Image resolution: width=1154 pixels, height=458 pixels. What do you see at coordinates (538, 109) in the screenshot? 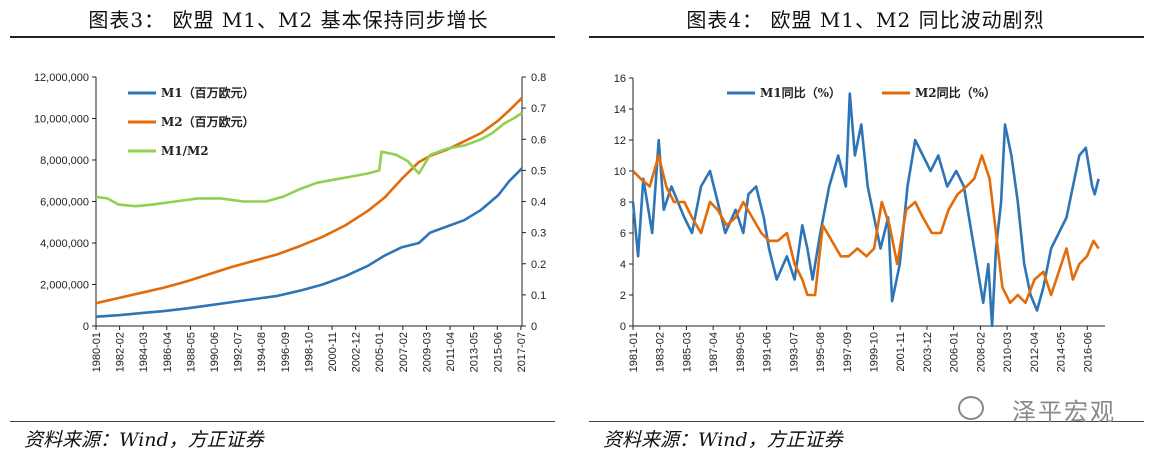
I see `y-tick-label-right: 0.7` at bounding box center [538, 109].